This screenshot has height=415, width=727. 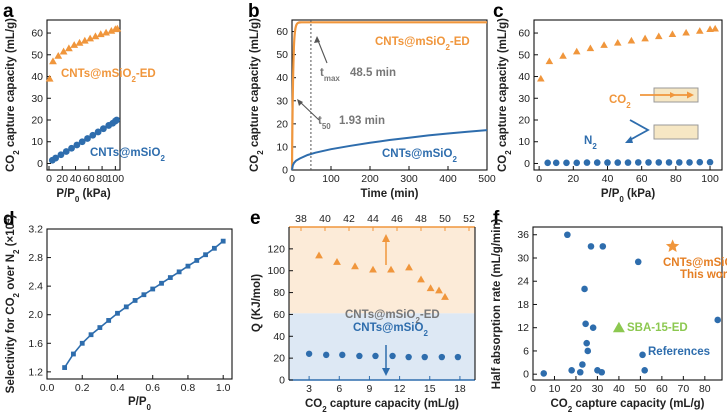 What do you see at coordinates (37, 142) in the screenshot?
I see `y-tick-label: 10` at bounding box center [37, 142].